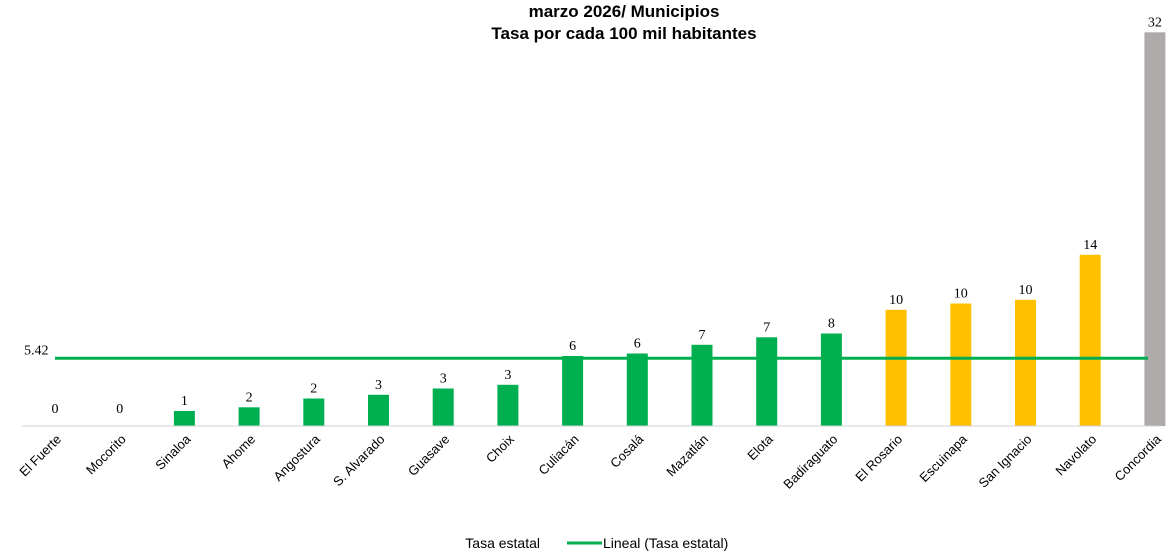  What do you see at coordinates (40, 456) in the screenshot?
I see `category-label-el-fuerte: El Fuerte` at bounding box center [40, 456].